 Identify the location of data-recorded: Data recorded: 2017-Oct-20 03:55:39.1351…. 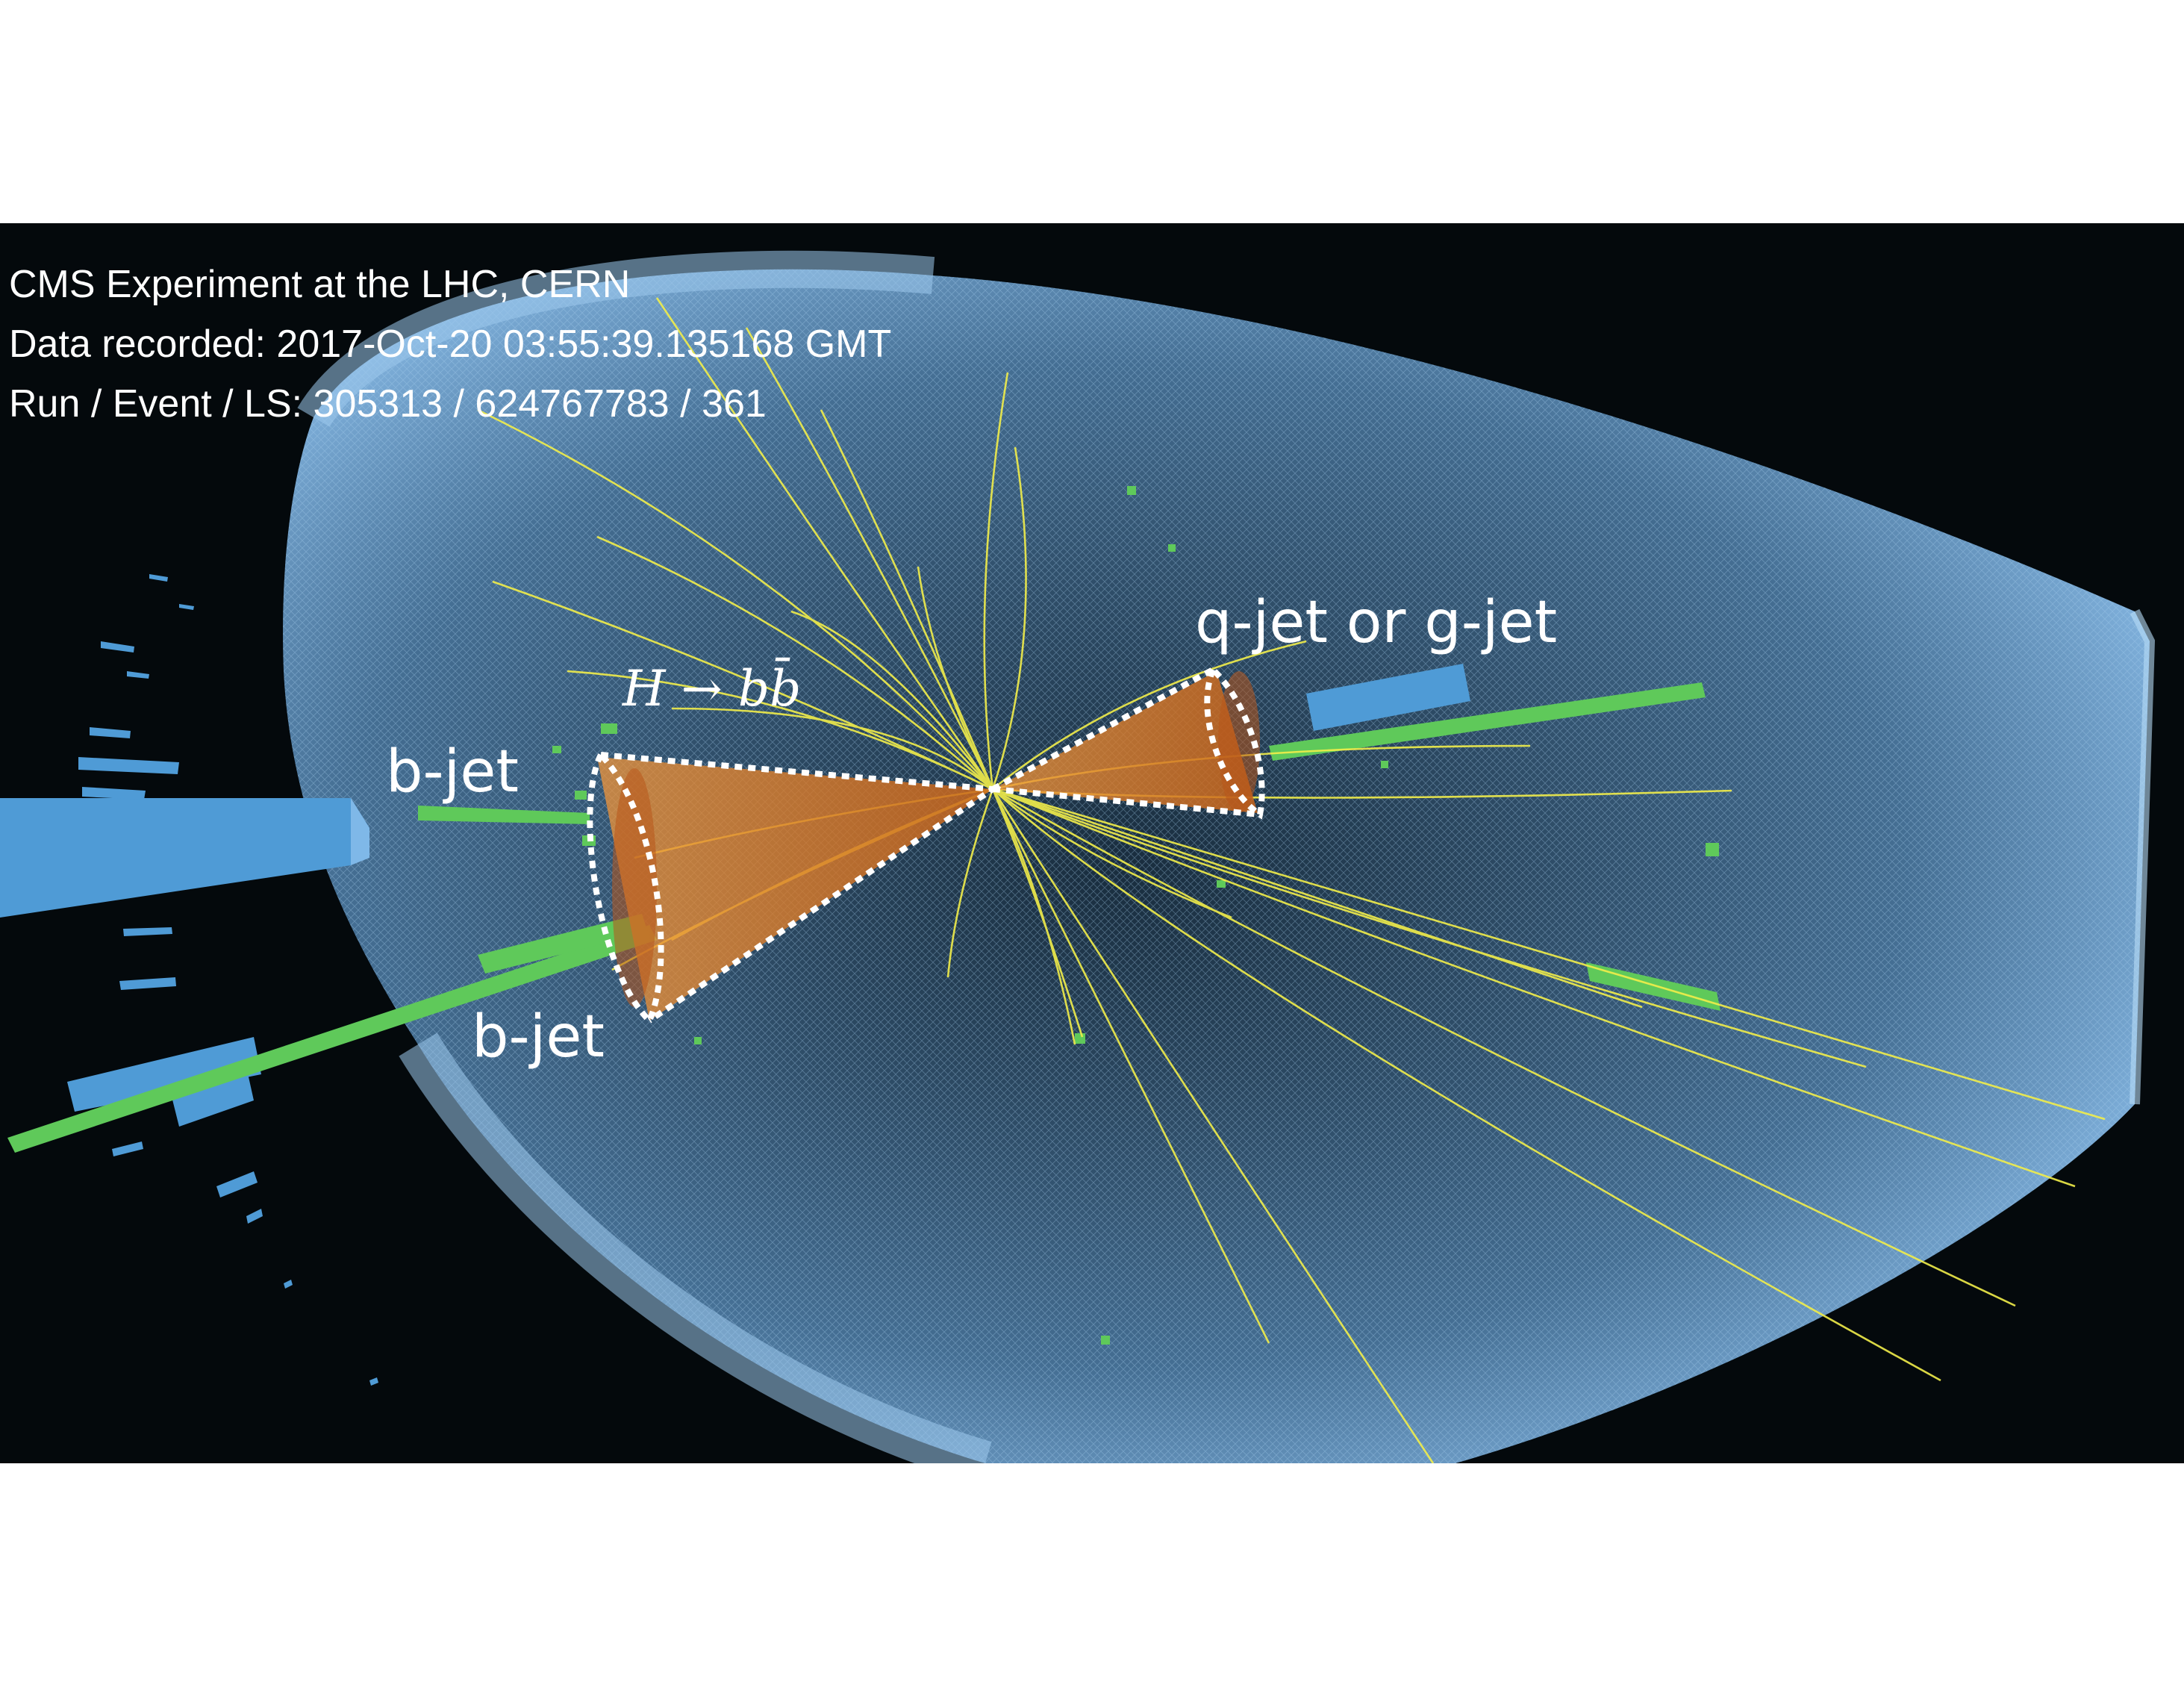
(450, 344).